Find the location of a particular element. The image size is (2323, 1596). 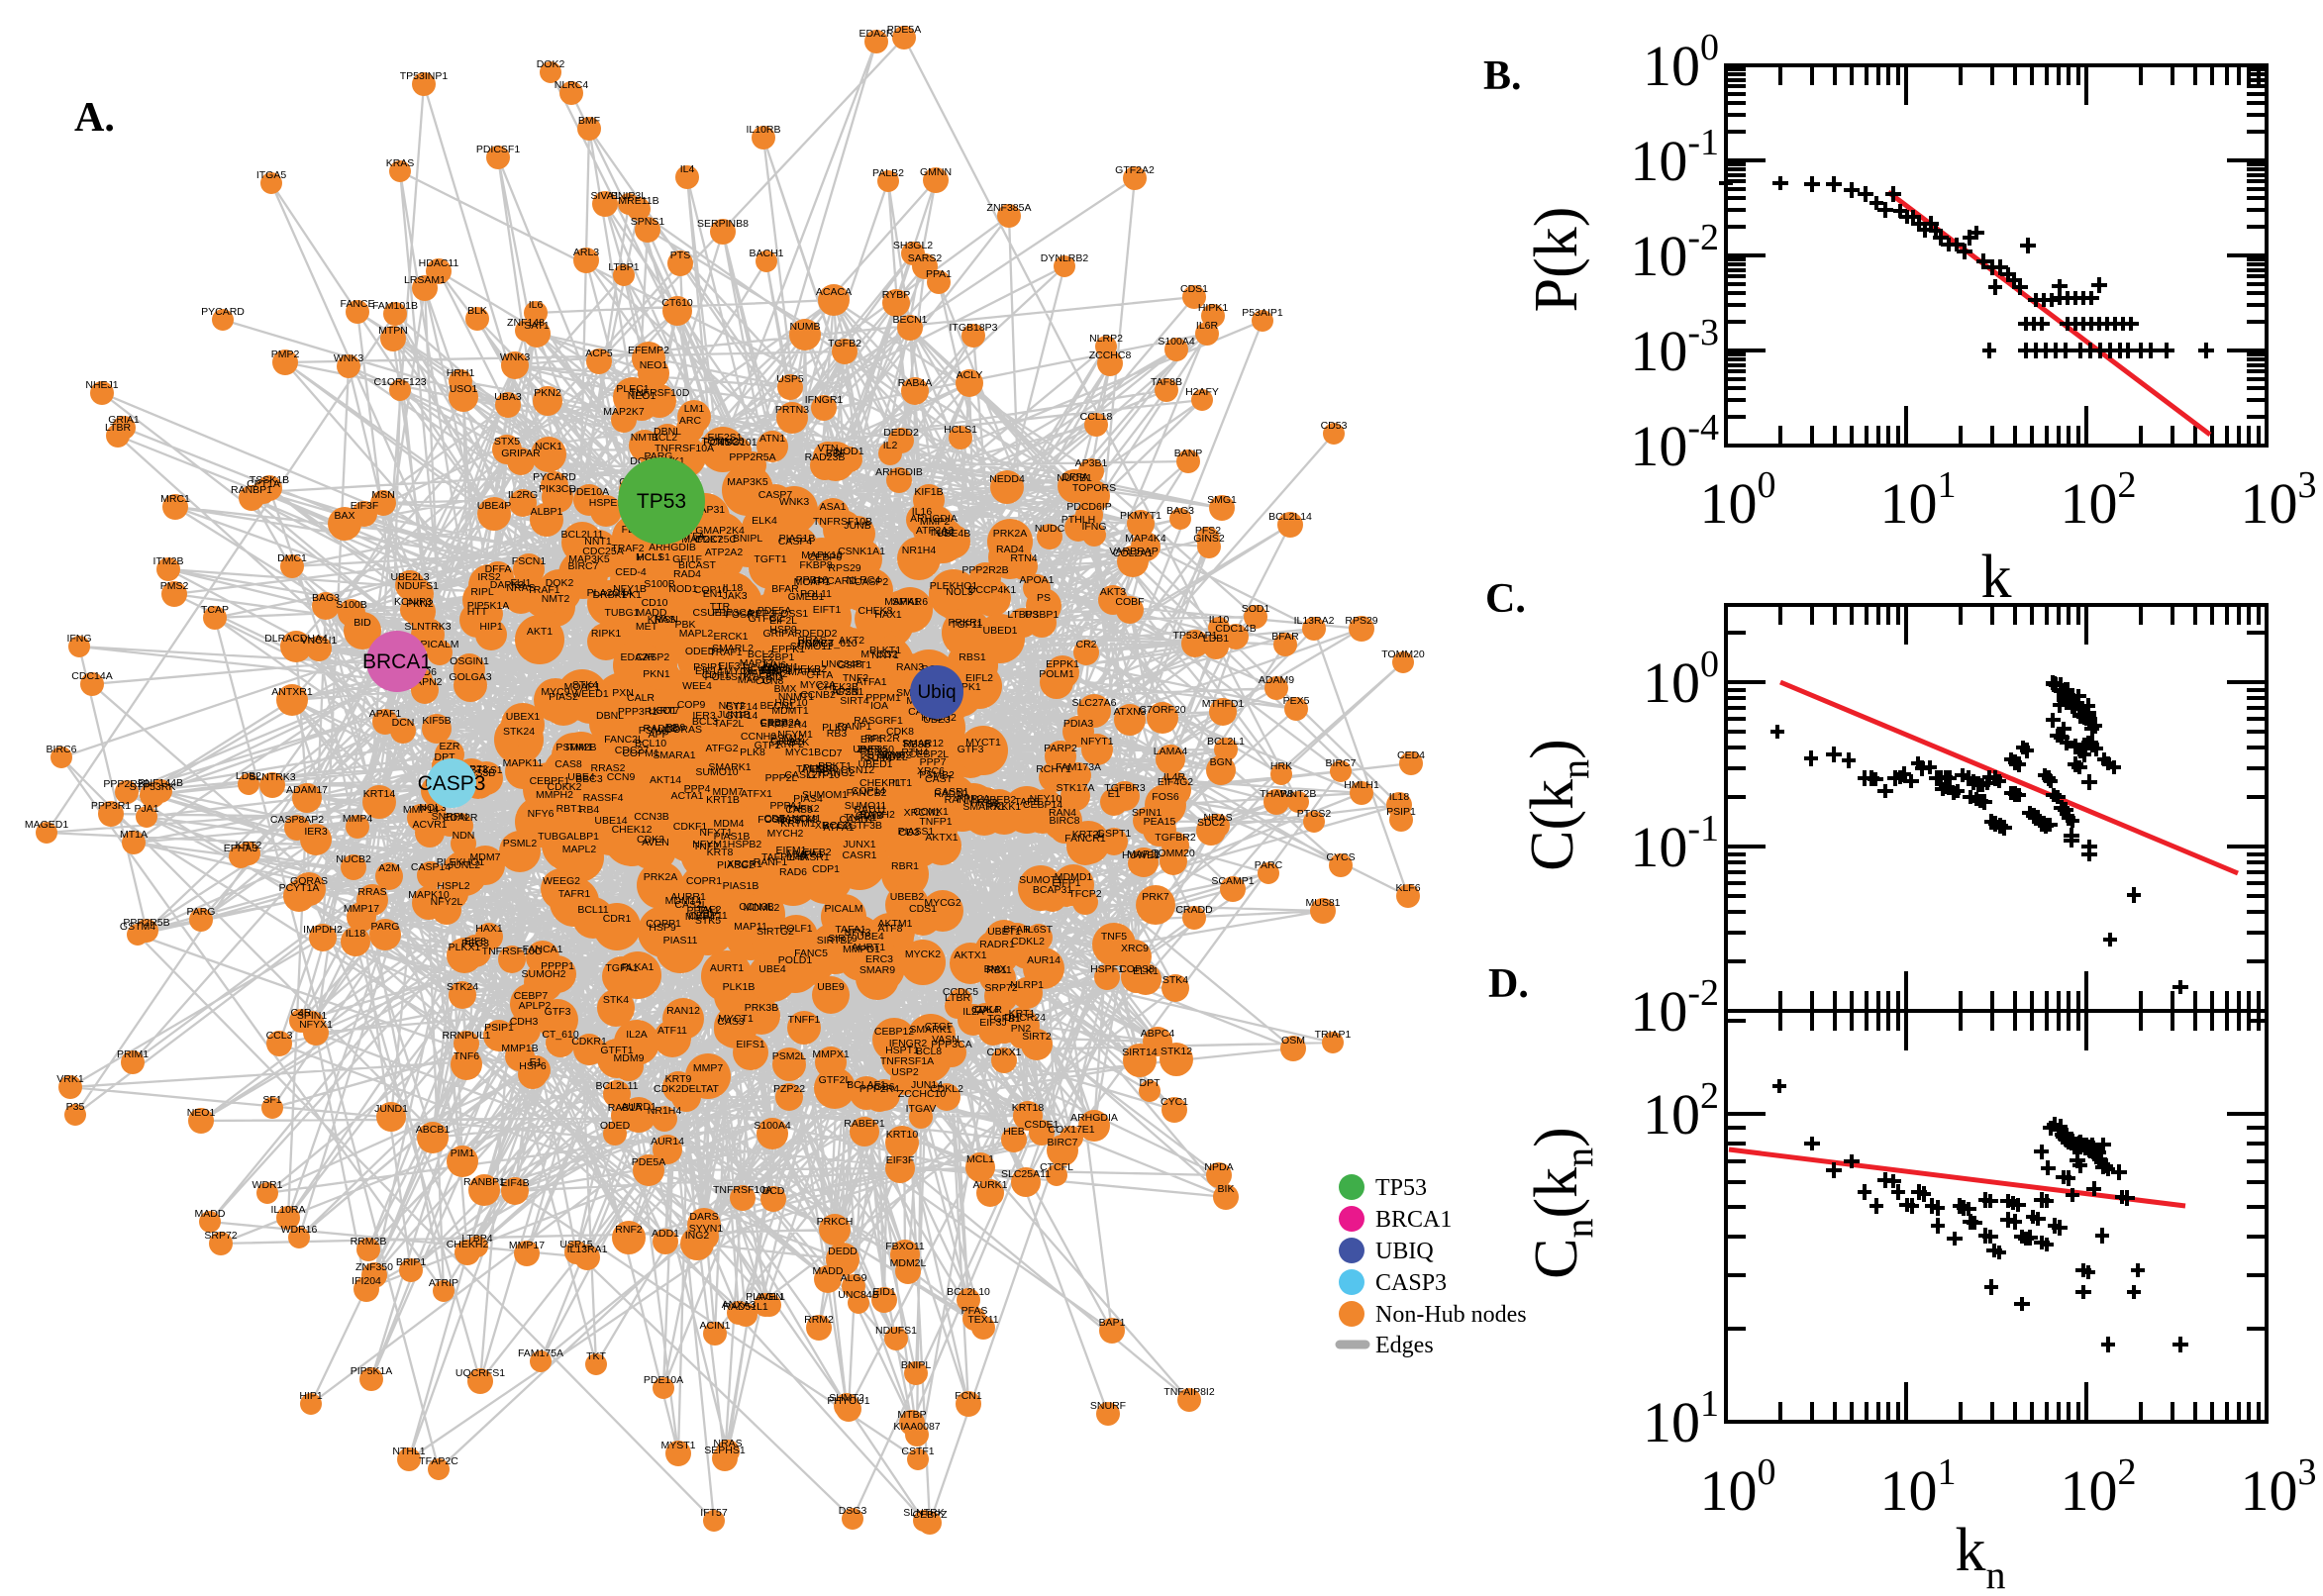

svg-text: PMP2 is located at coordinates (285, 354).